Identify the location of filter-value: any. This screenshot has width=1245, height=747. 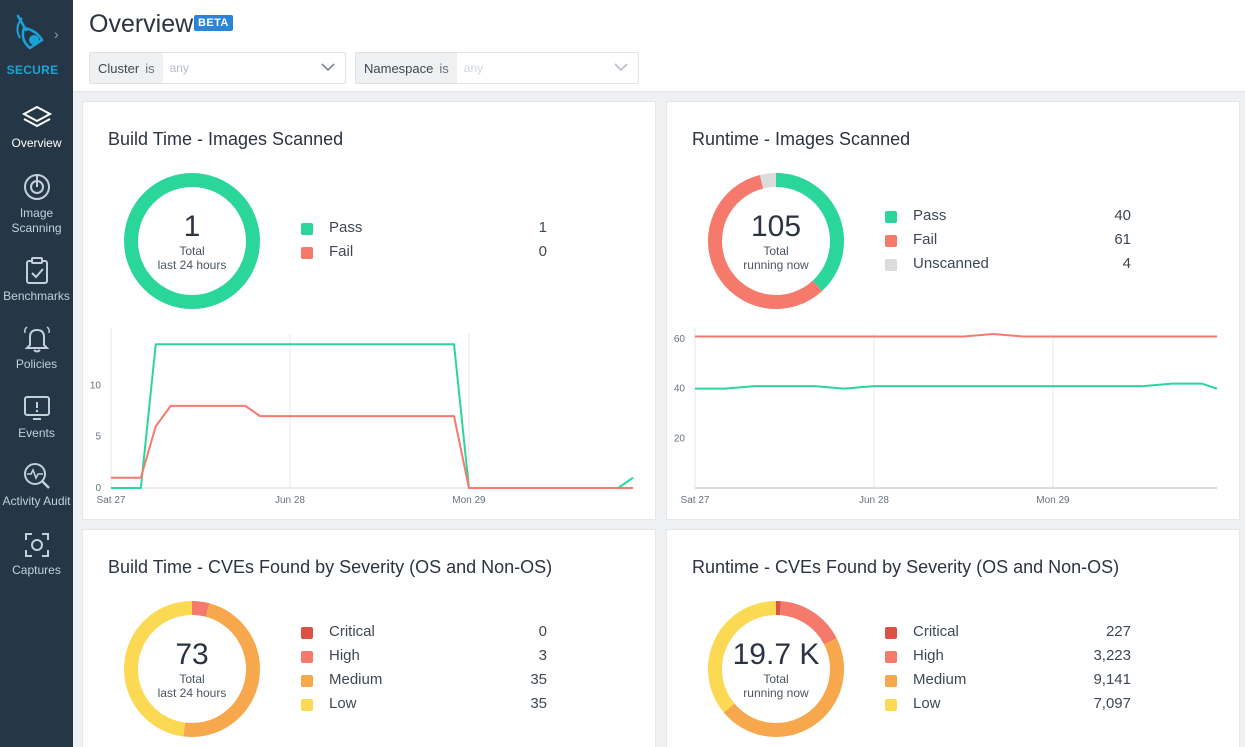
(179, 68).